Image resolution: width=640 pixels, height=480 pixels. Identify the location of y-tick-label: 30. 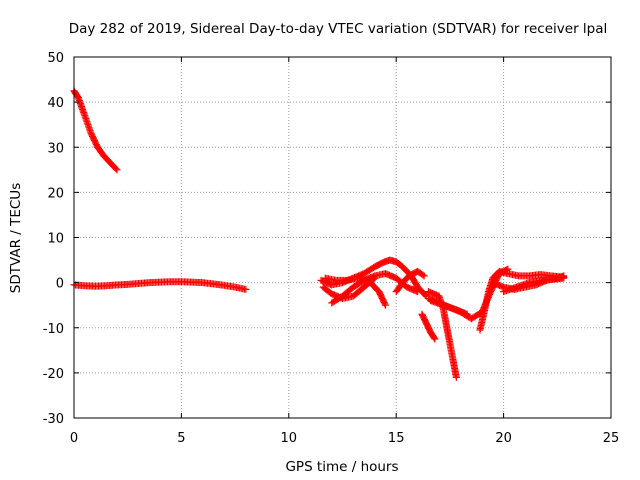
(55, 148).